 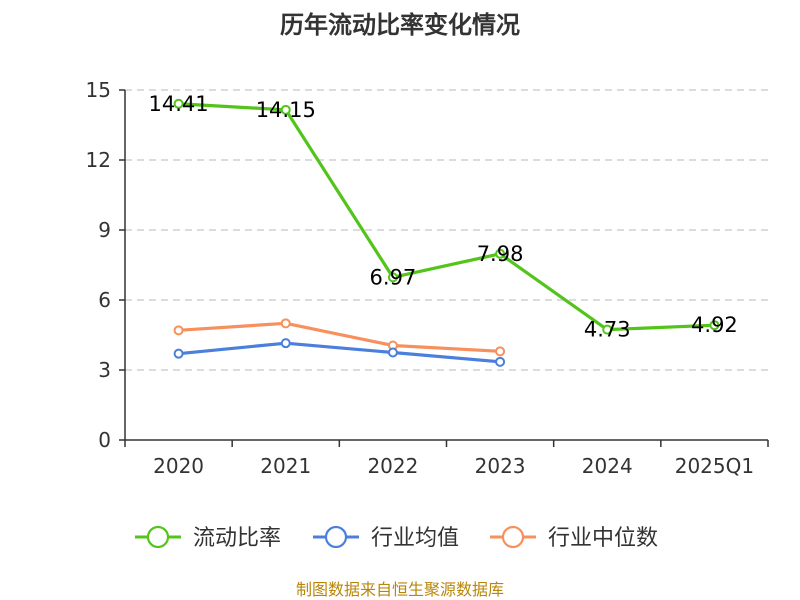 What do you see at coordinates (285, 466) in the screenshot?
I see `x-tick-label: 2021` at bounding box center [285, 466].